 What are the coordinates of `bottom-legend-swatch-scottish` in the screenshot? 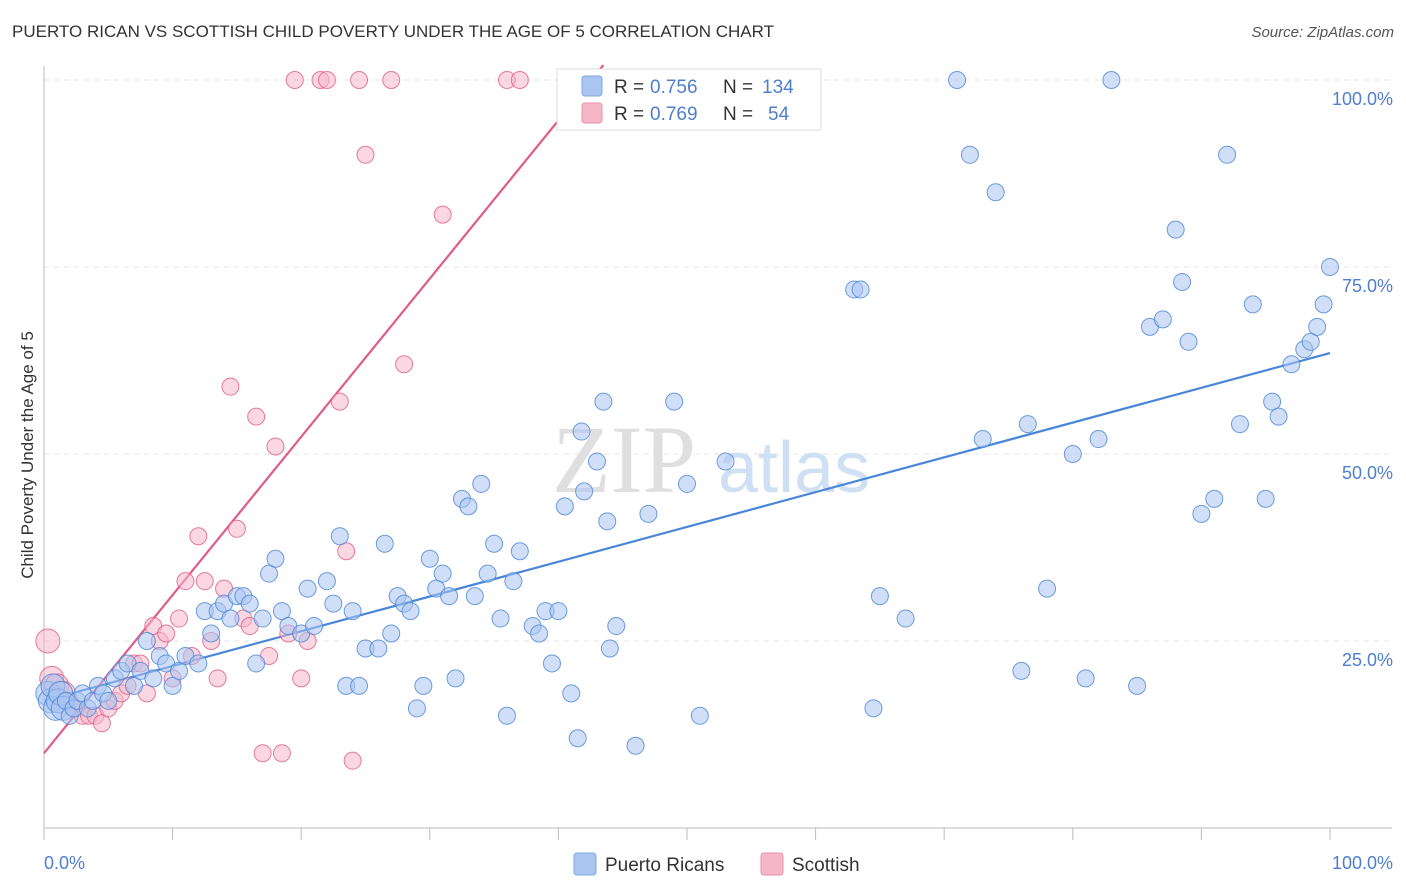 It's located at (772, 864).